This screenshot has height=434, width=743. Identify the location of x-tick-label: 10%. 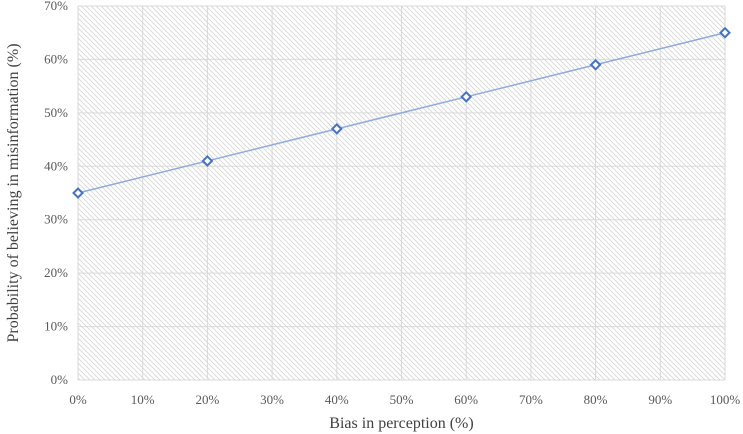
(143, 399).